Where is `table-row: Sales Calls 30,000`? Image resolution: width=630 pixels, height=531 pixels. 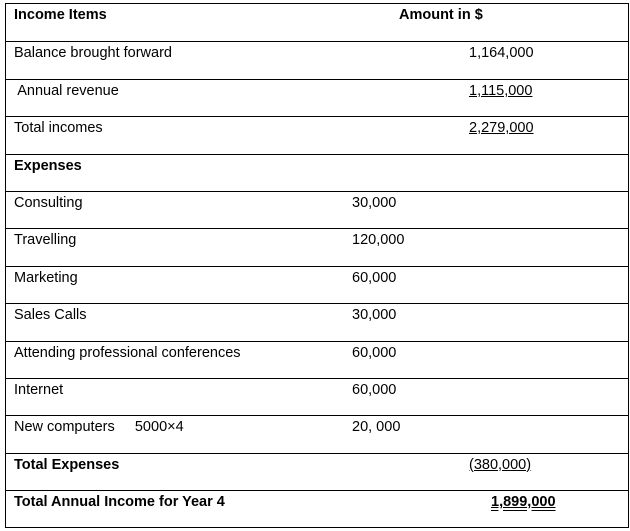
table-row: Sales Calls 30,000 is located at coordinates (317, 321).